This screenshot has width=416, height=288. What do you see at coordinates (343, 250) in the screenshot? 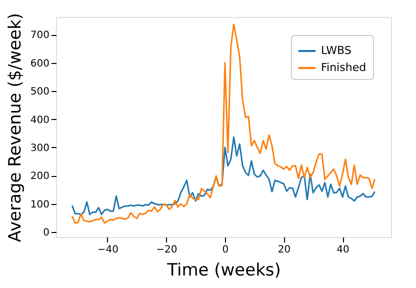
I see `x-tick-label: 40` at bounding box center [343, 250].